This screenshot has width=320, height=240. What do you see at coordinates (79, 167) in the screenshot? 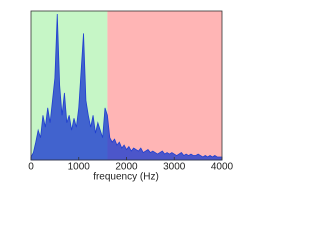
I see `x-tick-label: 1000` at bounding box center [79, 167].